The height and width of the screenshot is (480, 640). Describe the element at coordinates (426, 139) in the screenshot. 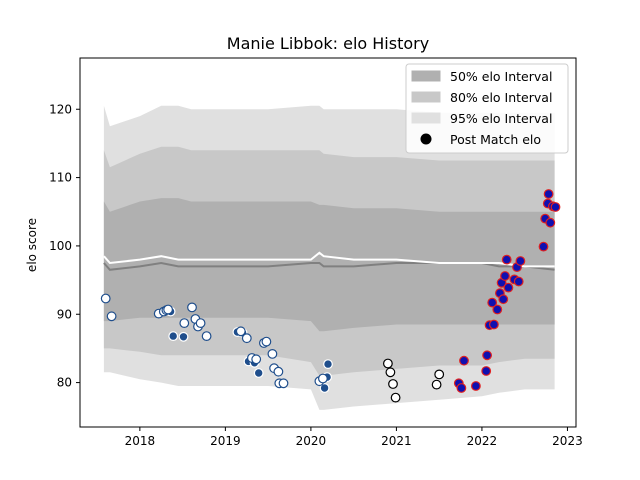

I see `legend-marker` at that location.